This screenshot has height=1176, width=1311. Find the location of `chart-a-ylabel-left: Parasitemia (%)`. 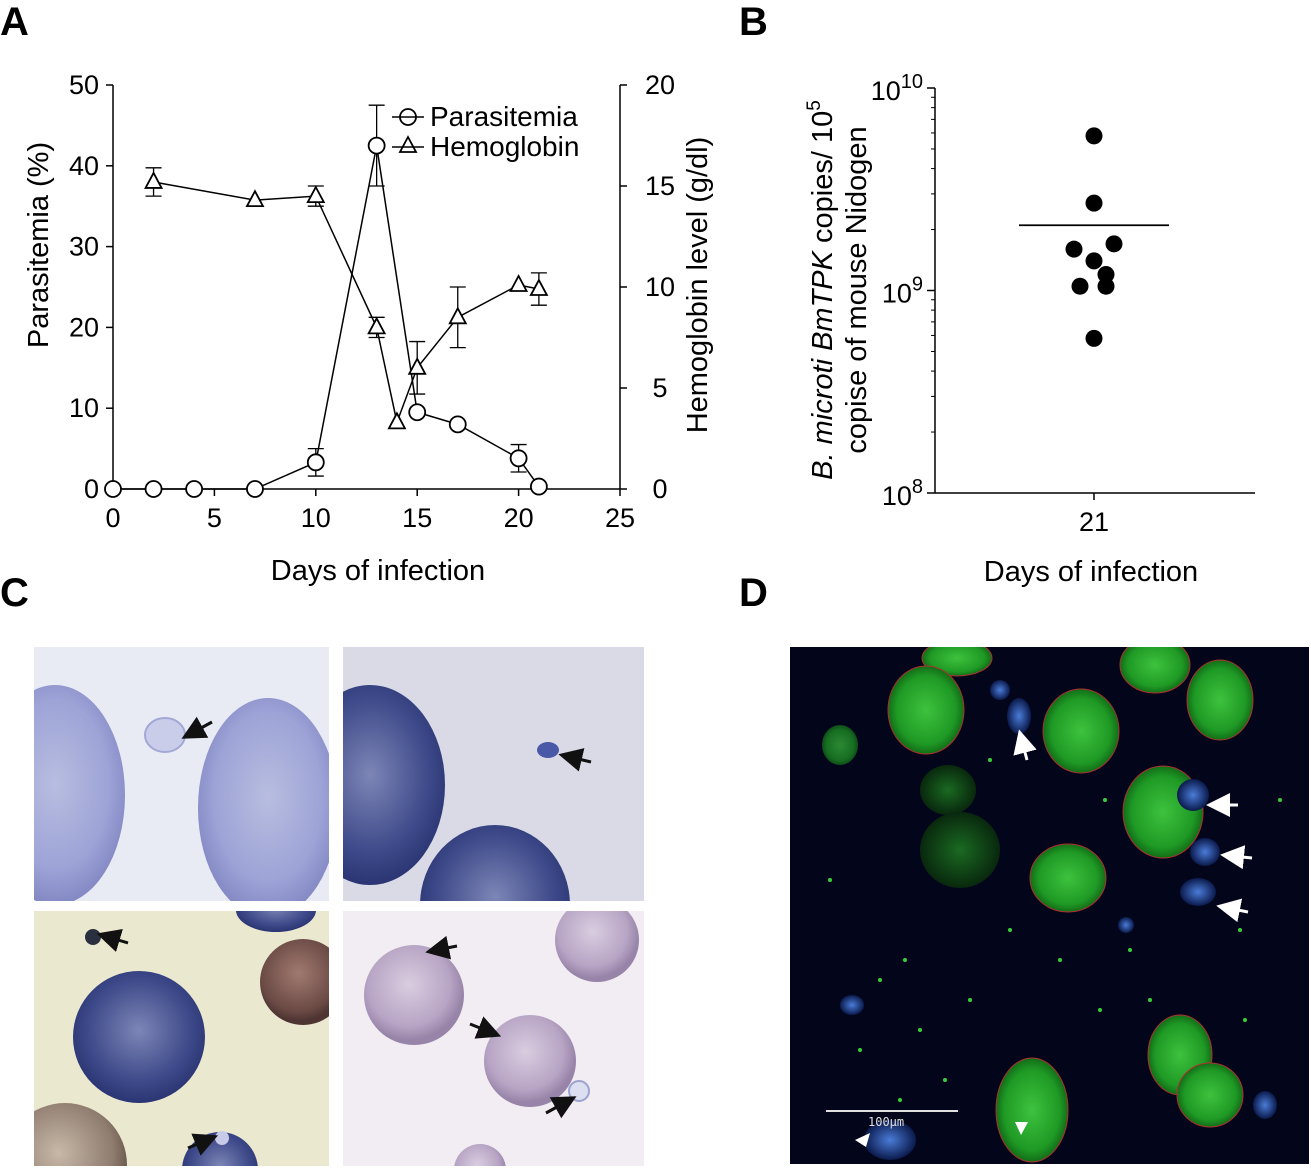

chart-a-ylabel-left: Parasitemia (%) is located at coordinates (39, 245).